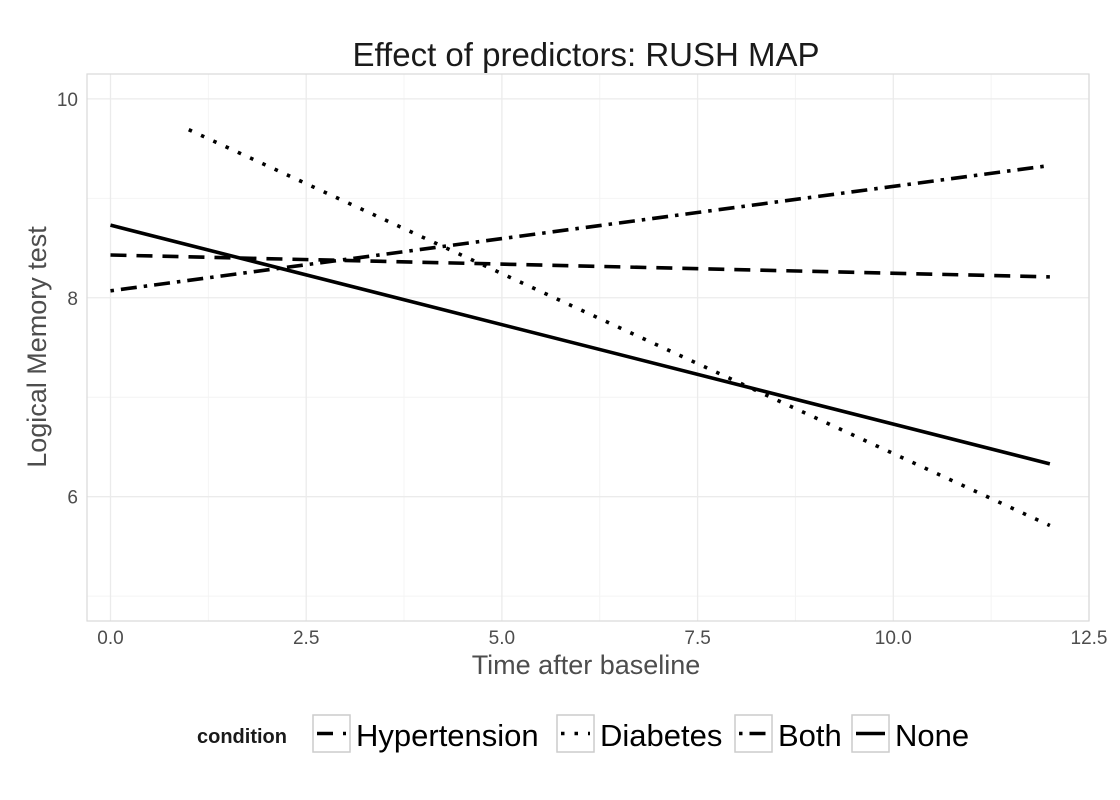 The image size is (1120, 800). I want to click on legend-label-both: Both, so click(810, 735).